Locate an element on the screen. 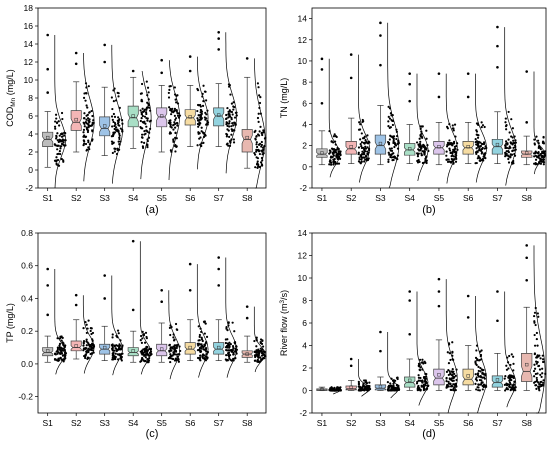  x-tick-label: S5 is located at coordinates (439, 198).